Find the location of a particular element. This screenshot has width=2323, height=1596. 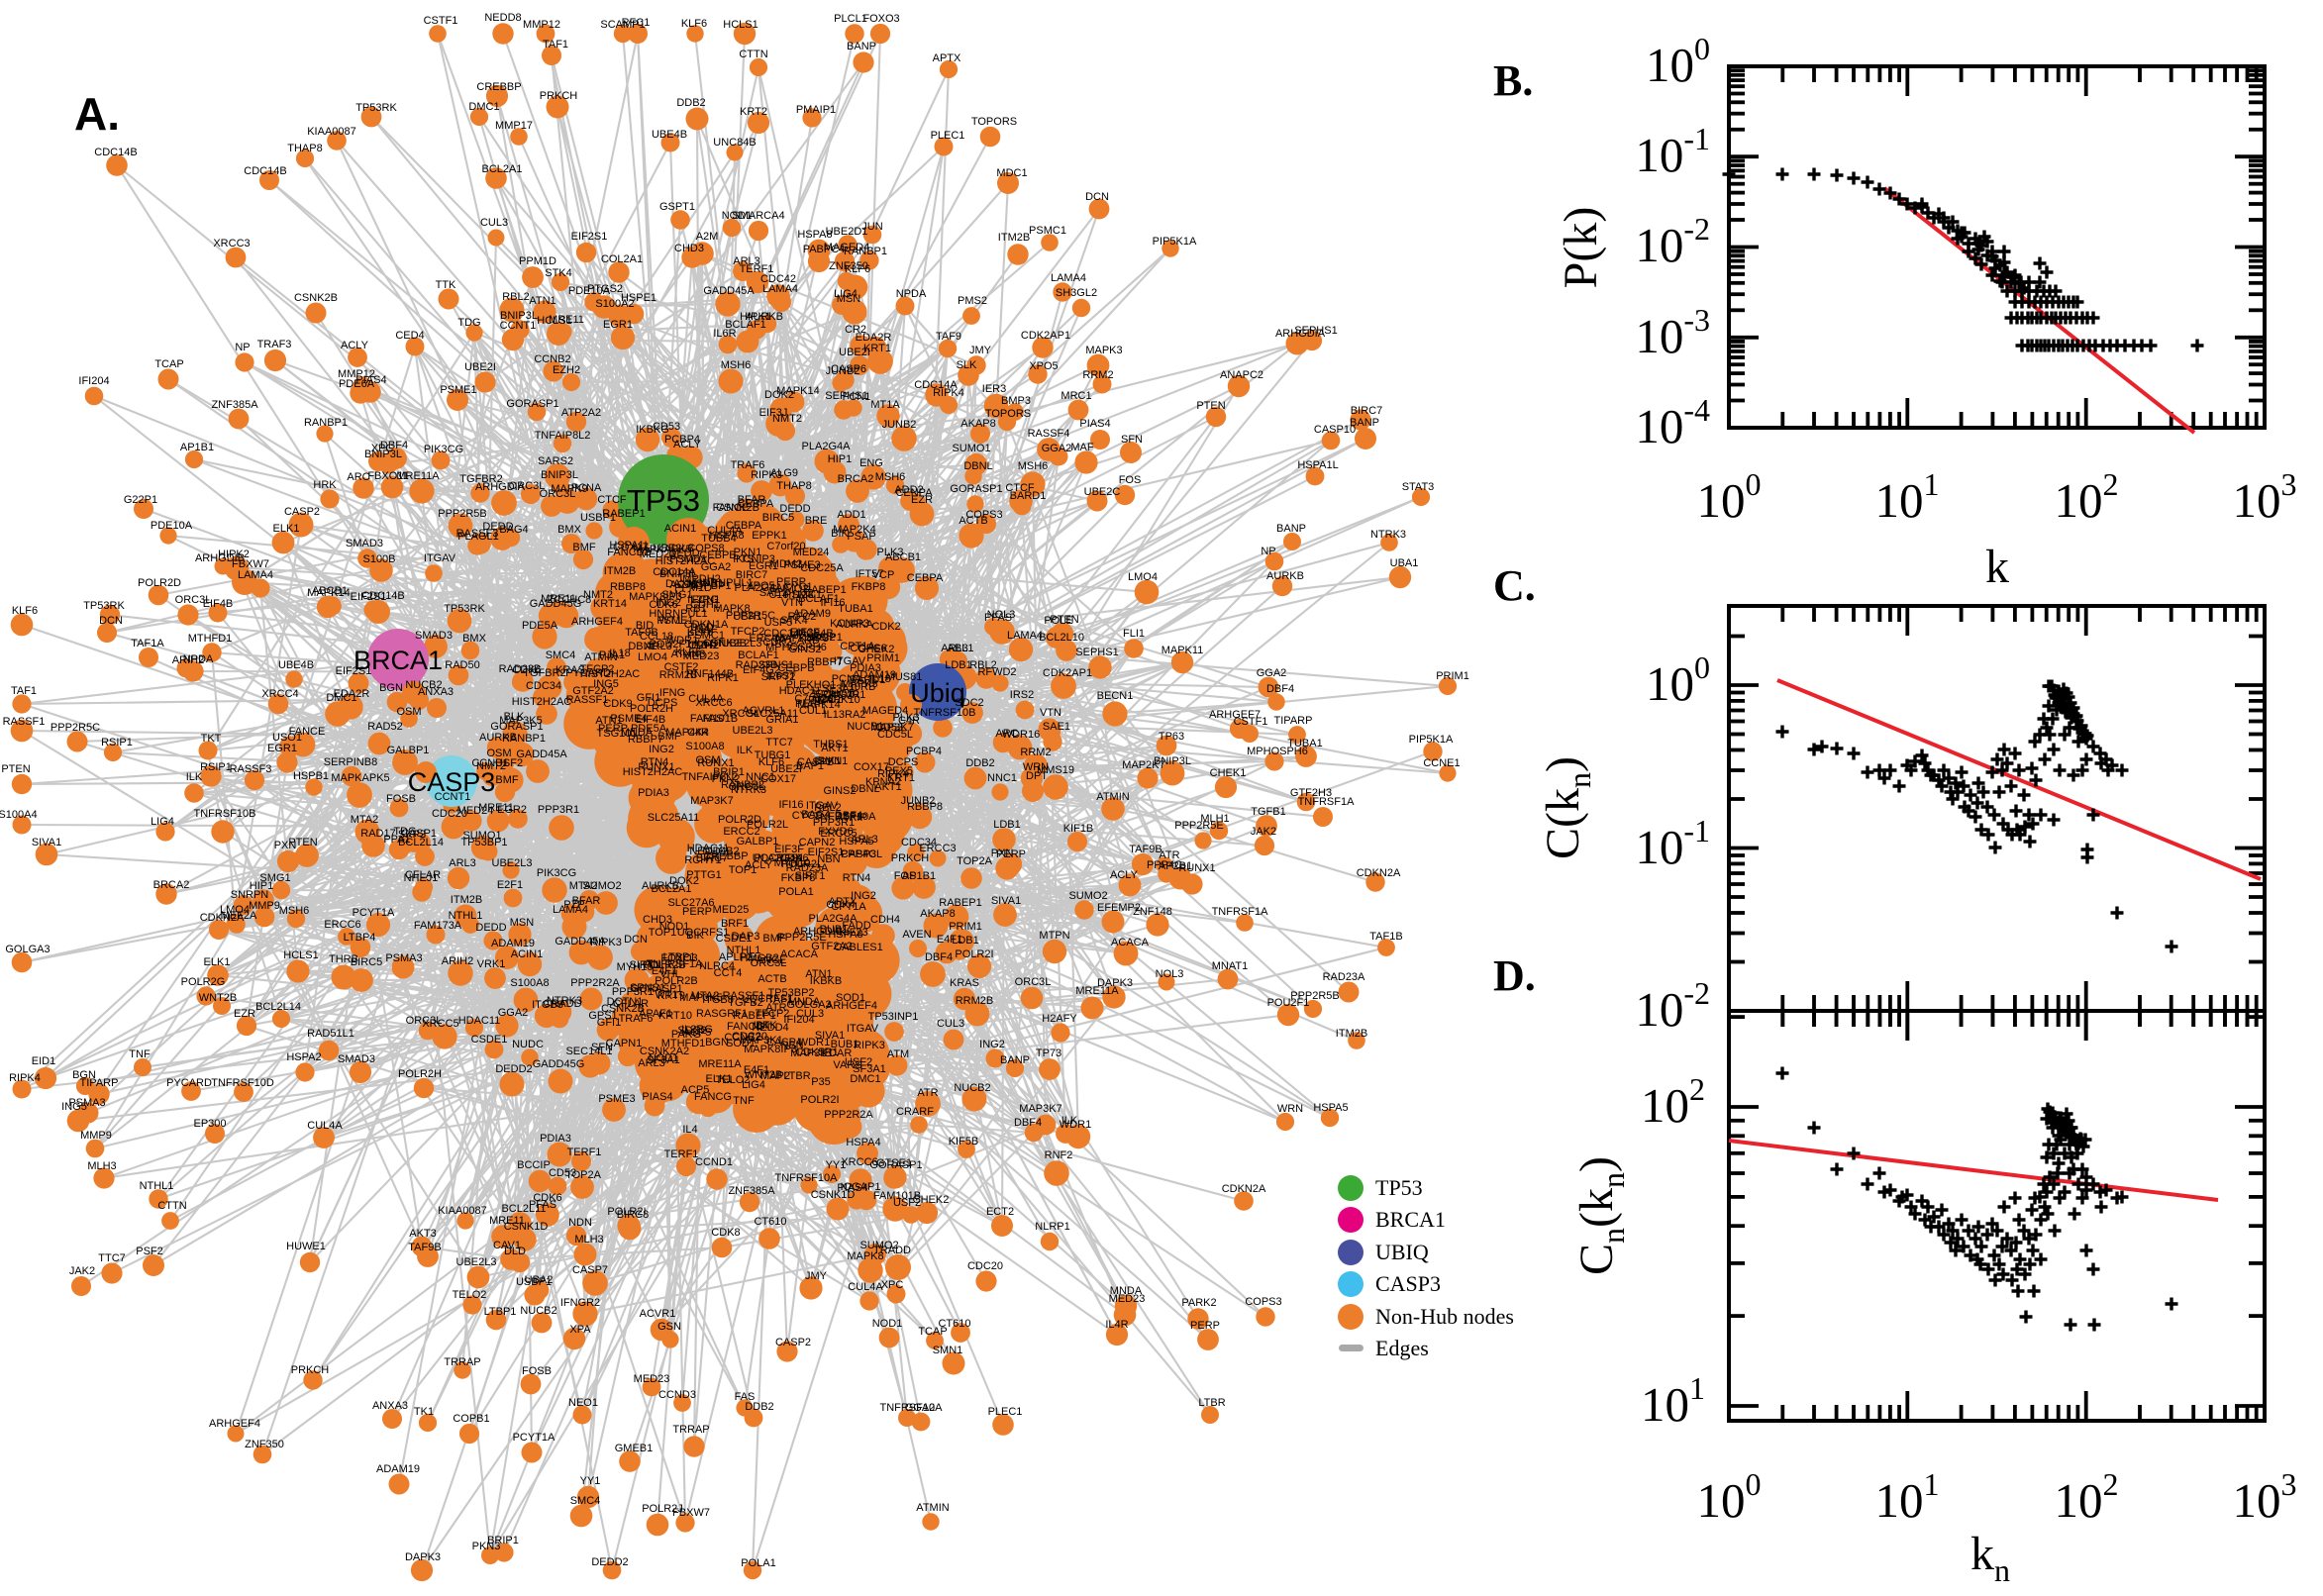

svg-text: MYH10 is located at coordinates (635, 967).